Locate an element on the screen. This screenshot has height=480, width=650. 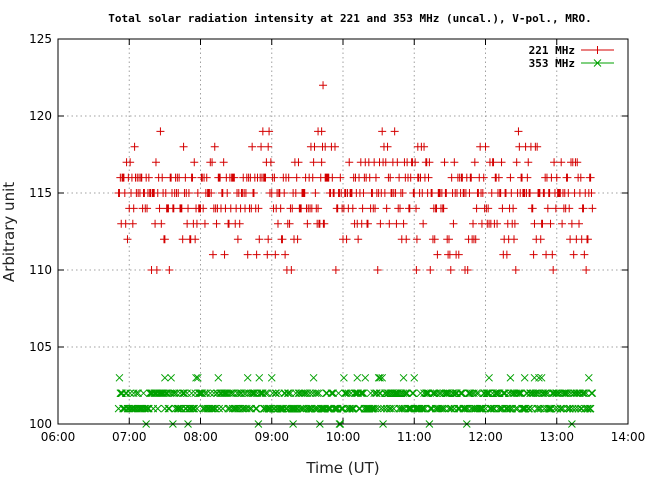
y-tick-label: 100 is located at coordinates (40, 424).